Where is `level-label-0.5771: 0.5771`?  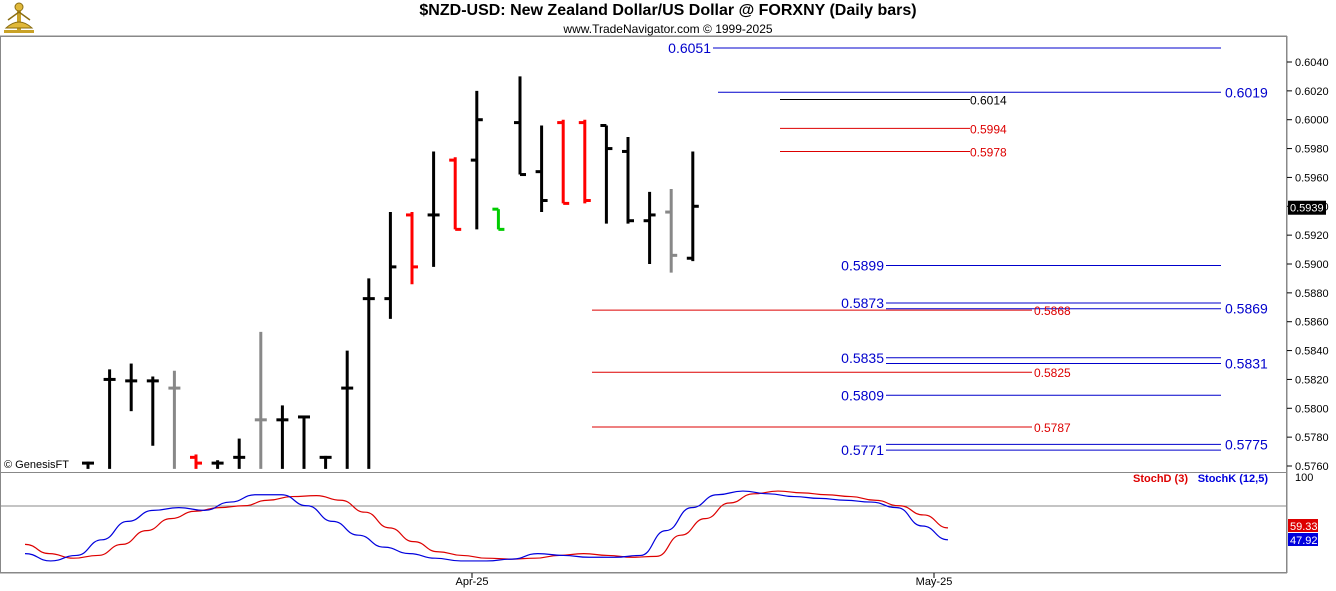
level-label-0.5771: 0.5771 is located at coordinates (862, 450).